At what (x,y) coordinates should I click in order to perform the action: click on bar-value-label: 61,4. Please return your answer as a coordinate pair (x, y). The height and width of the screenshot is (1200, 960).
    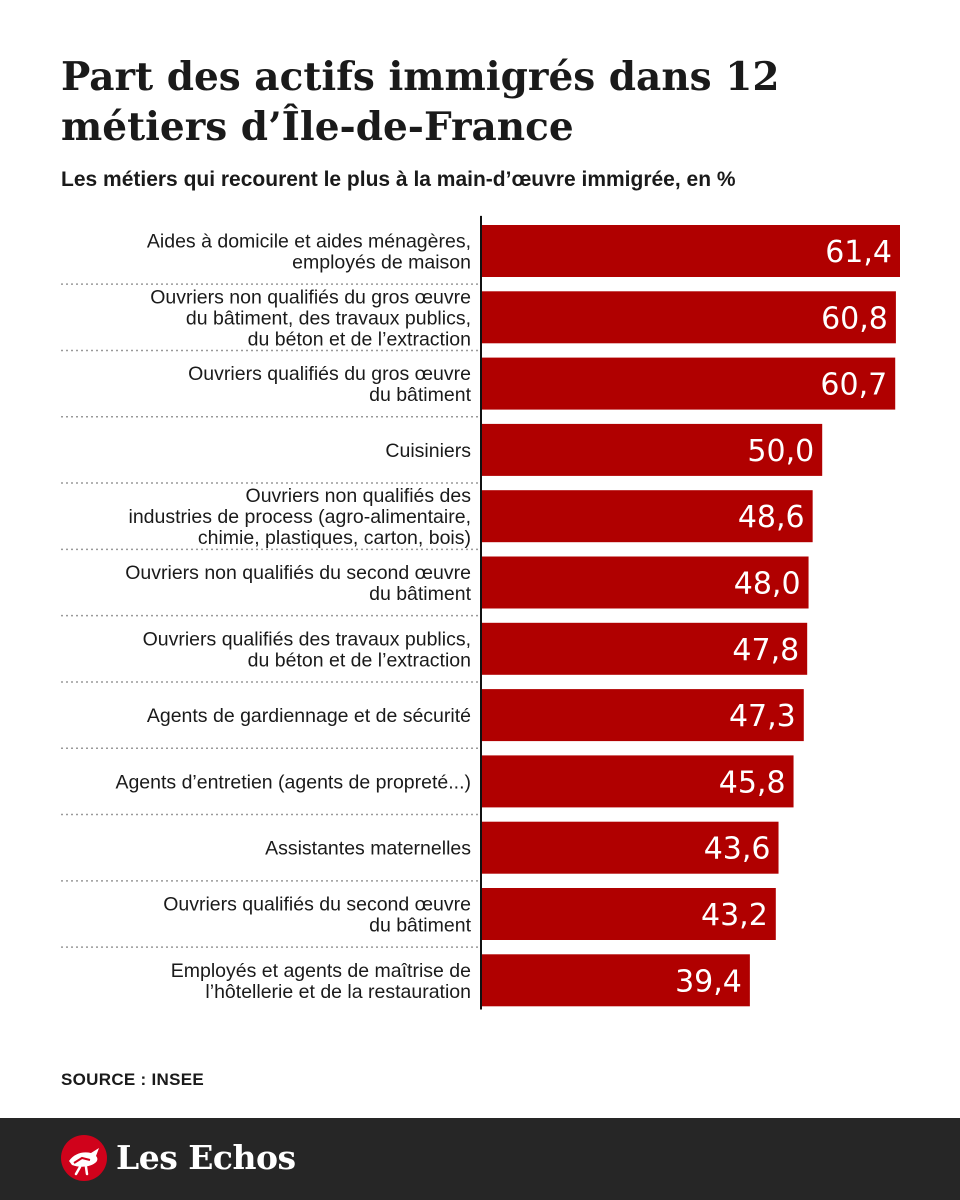
    Looking at the image, I should click on (858, 252).